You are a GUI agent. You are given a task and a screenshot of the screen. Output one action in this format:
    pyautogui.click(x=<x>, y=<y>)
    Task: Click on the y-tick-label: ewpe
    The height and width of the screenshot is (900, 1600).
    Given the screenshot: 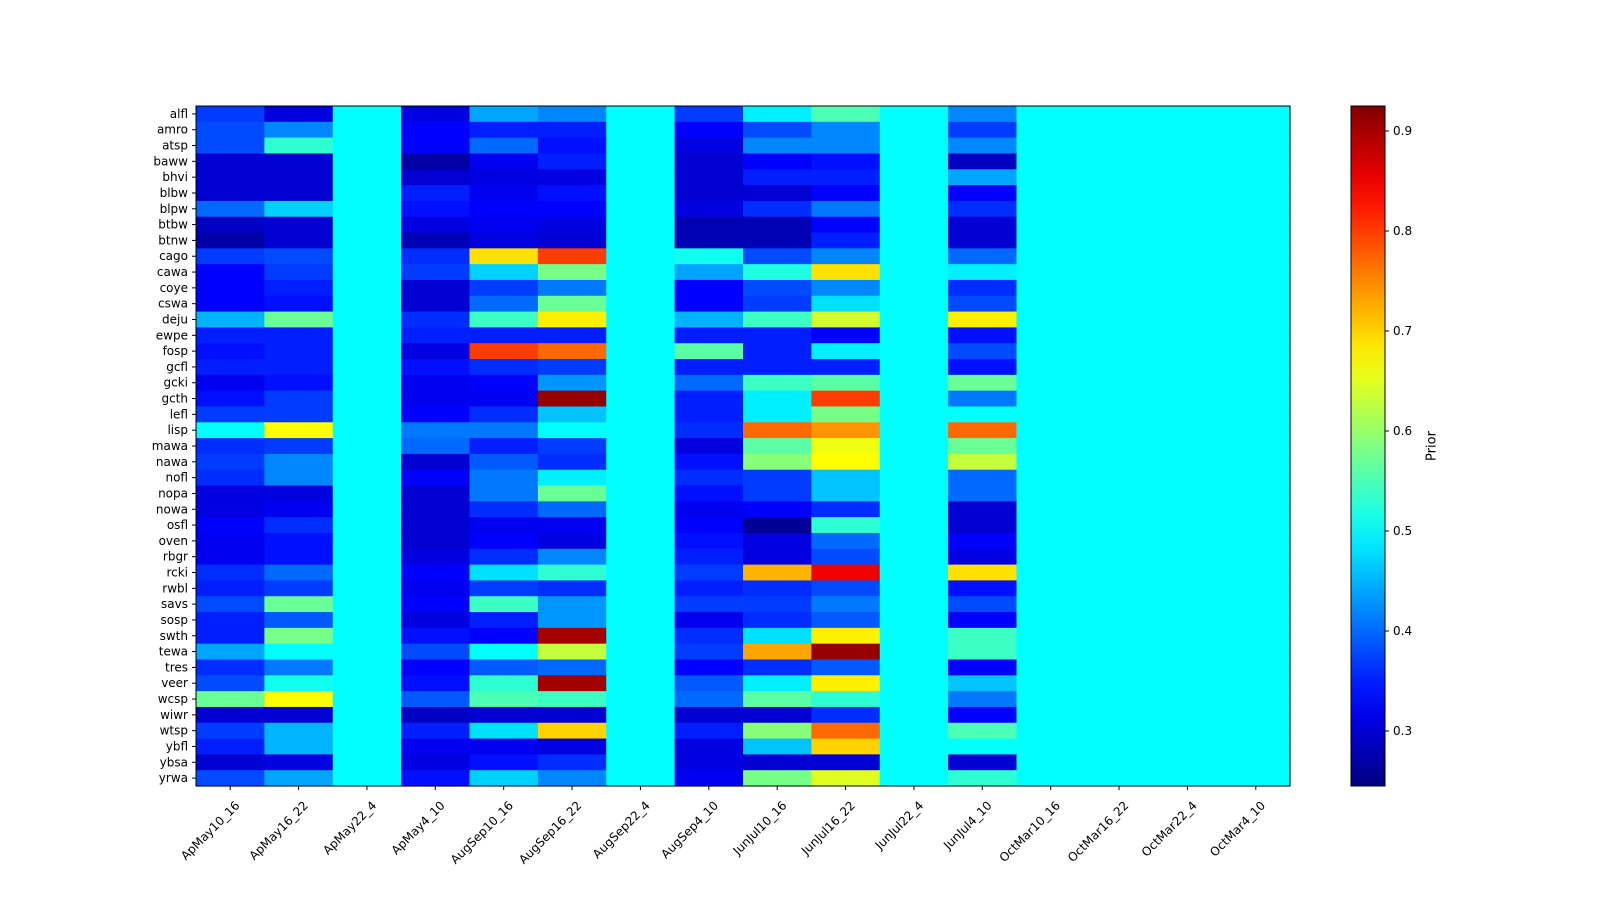 What is the action you would take?
    pyautogui.click(x=172, y=335)
    